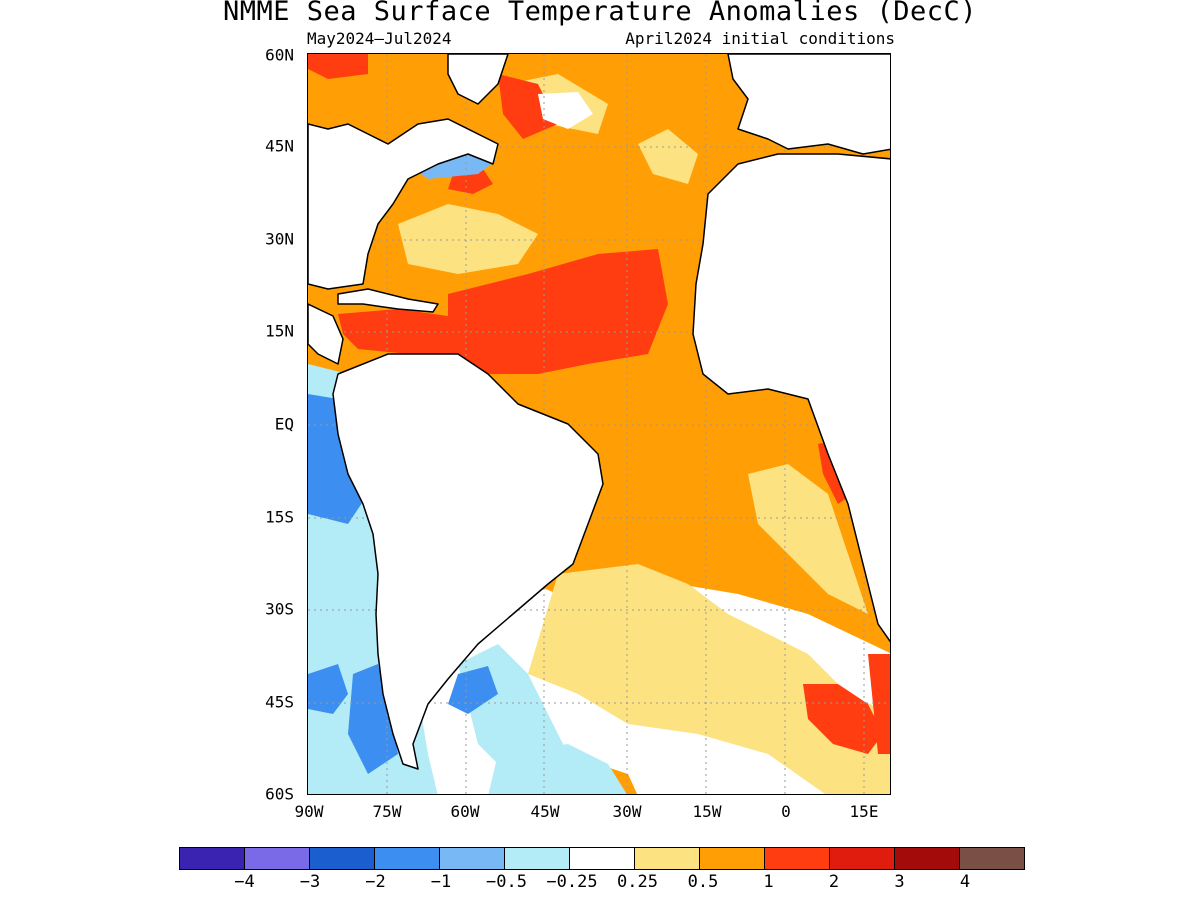  What do you see at coordinates (279, 517) in the screenshot?
I see `lat-label-15s: 15S` at bounding box center [279, 517].